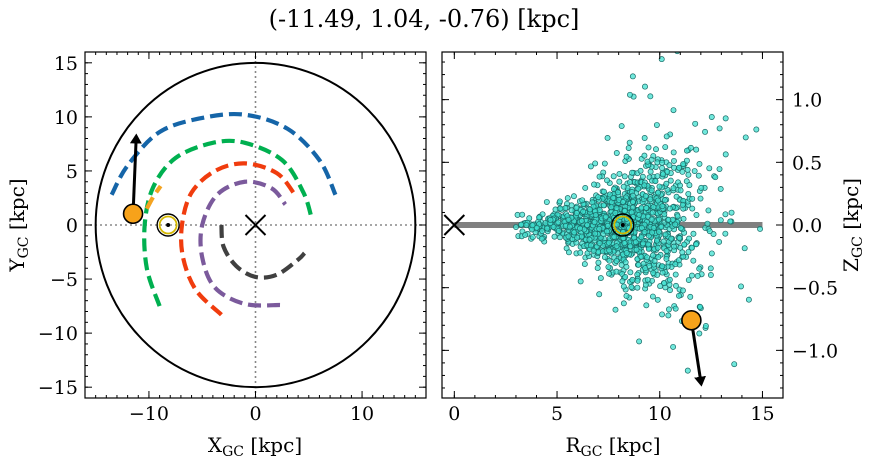 The height and width of the screenshot is (464, 874). I want to click on right-y-tick-label: −0.5, so click(815, 289).